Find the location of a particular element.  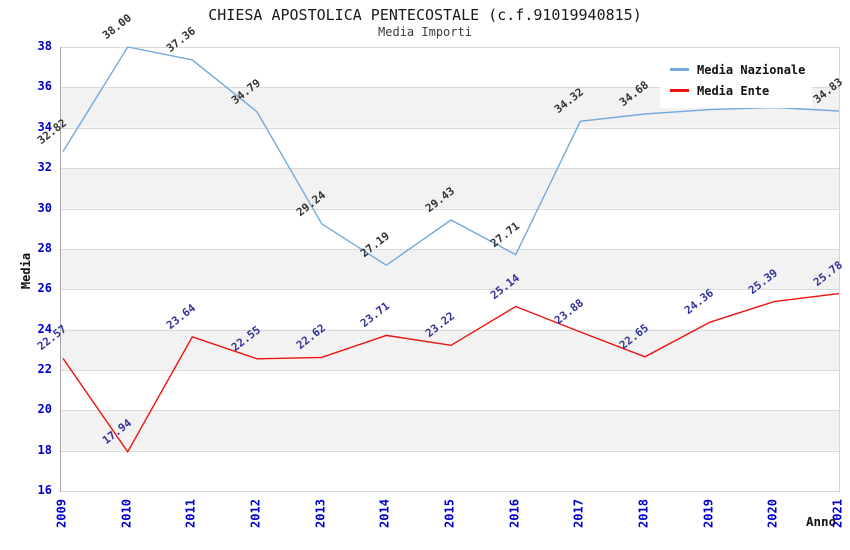

legend-swatch-ente-line-icon is located at coordinates (679, 90).